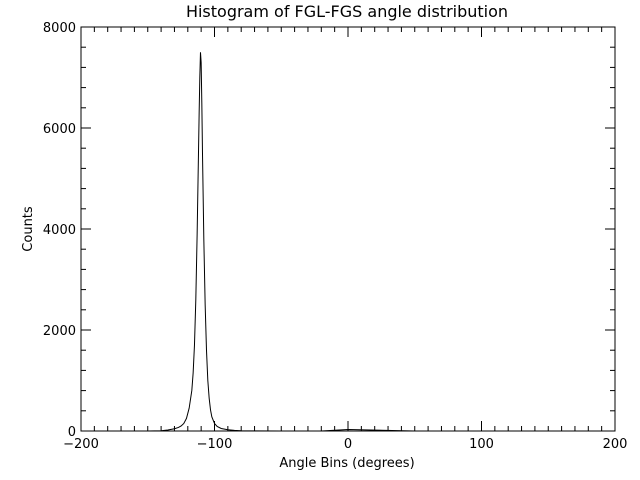 The width and height of the screenshot is (640, 480). Describe the element at coordinates (615, 444) in the screenshot. I see `x-tick-label: 200` at that location.